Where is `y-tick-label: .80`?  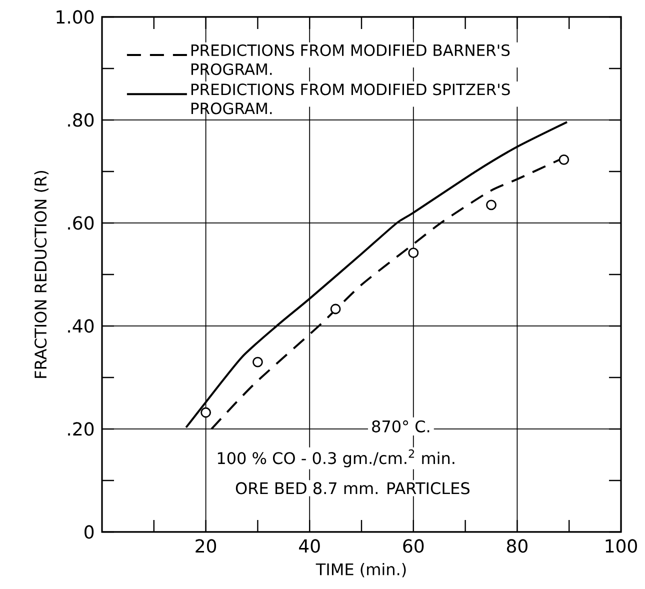
y-tick-label: .80 is located at coordinates (81, 120).